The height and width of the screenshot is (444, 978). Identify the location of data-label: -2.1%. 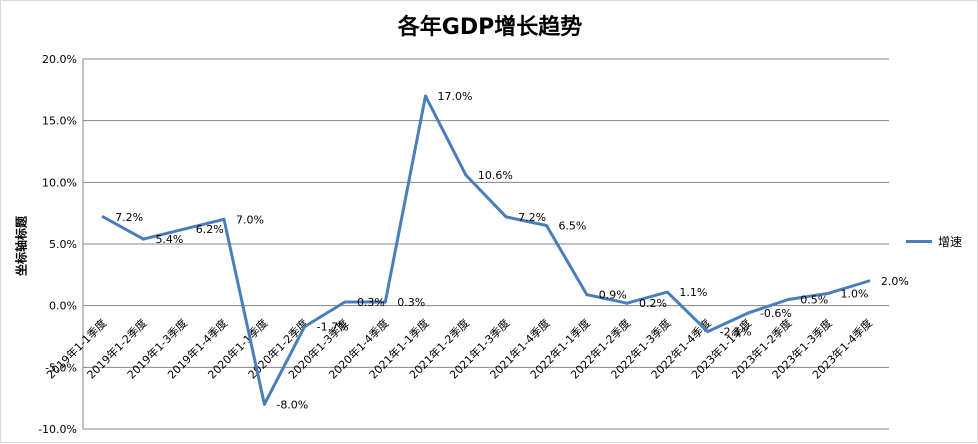
(736, 332).